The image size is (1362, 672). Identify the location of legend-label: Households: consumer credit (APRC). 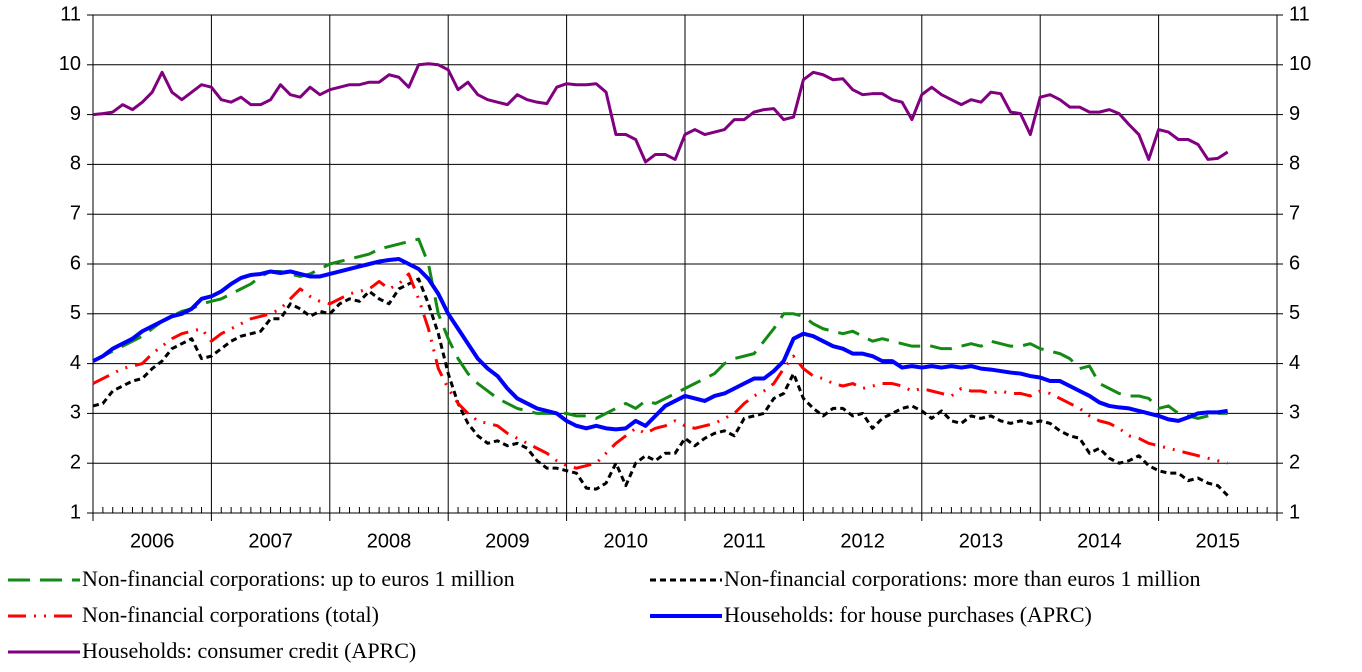
(249, 650).